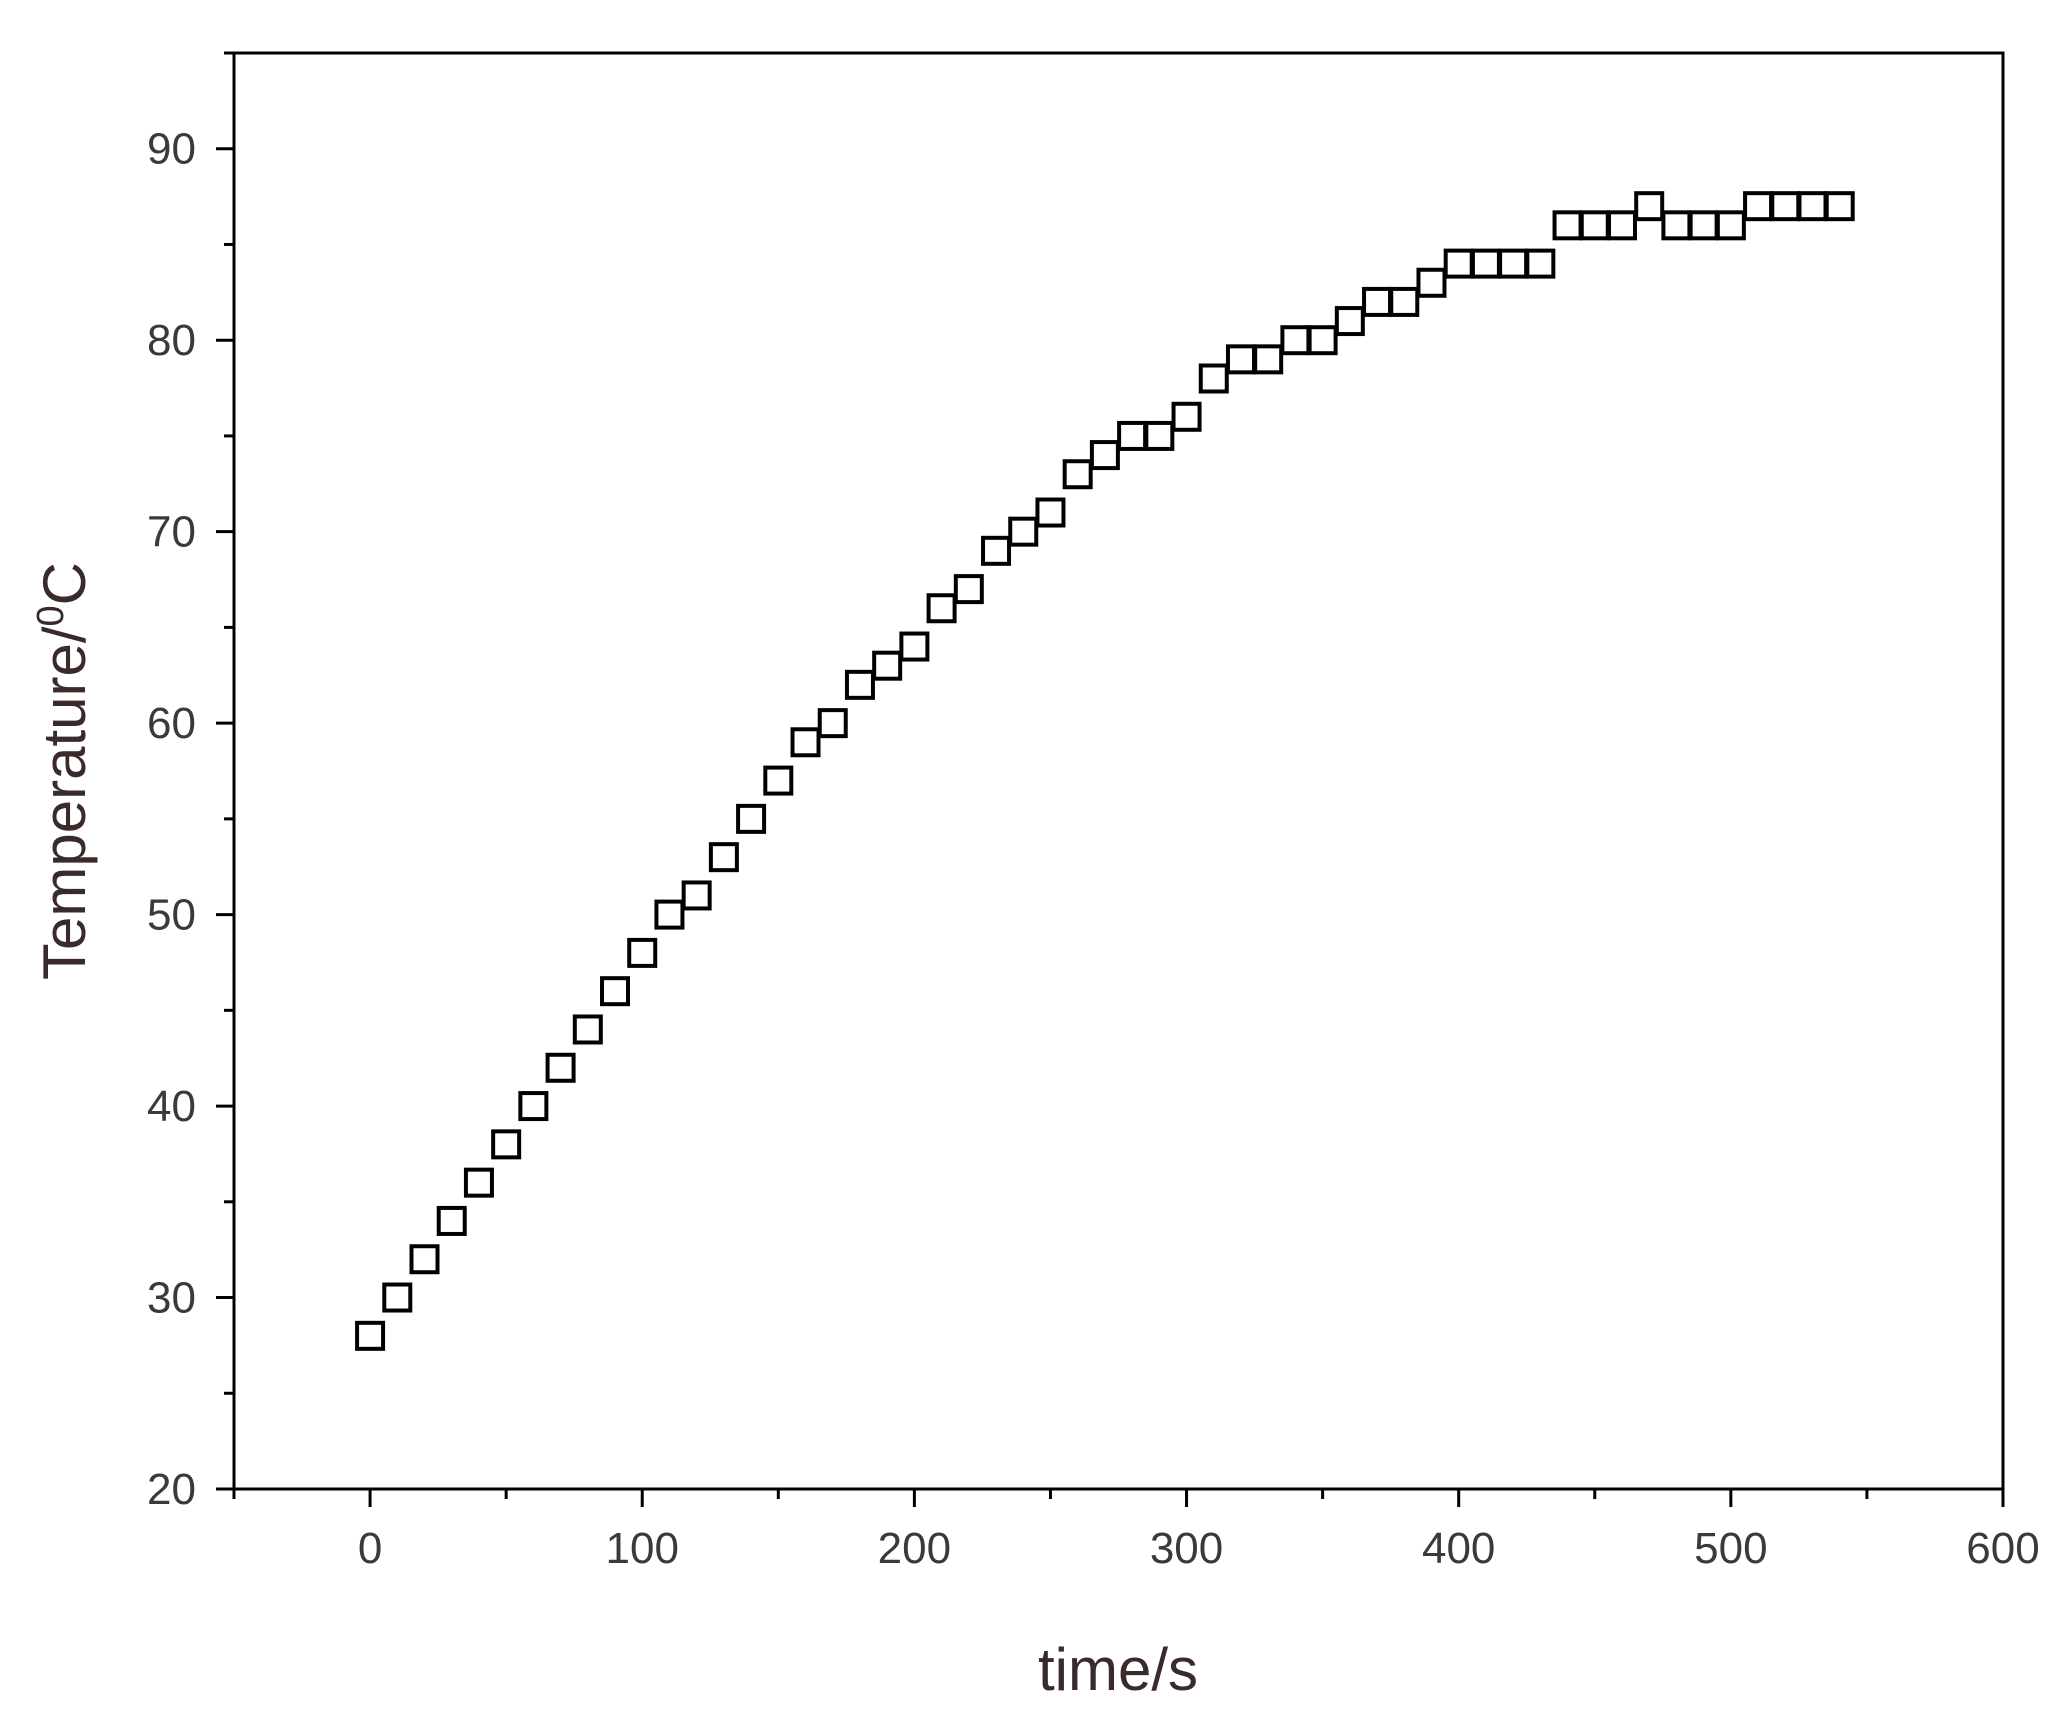  I want to click on y-tick-label: 30, so click(171, 1298).